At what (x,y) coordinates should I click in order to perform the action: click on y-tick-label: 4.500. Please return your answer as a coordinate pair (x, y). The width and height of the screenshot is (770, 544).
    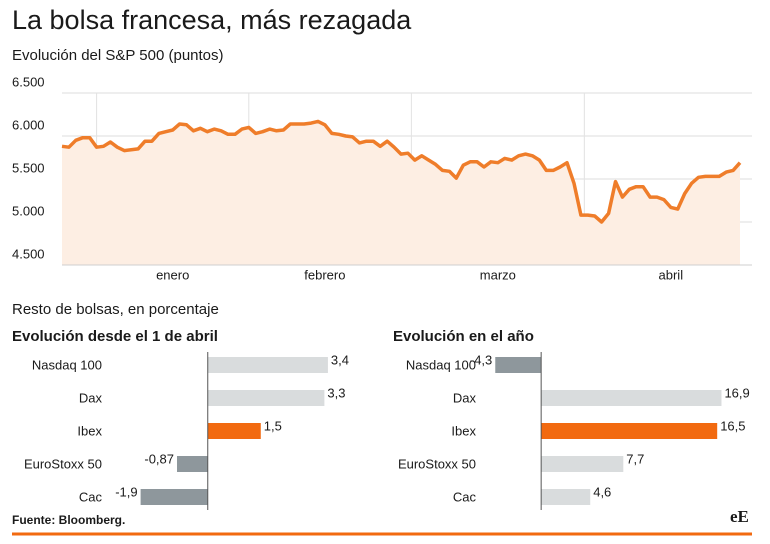
    Looking at the image, I should click on (28, 253).